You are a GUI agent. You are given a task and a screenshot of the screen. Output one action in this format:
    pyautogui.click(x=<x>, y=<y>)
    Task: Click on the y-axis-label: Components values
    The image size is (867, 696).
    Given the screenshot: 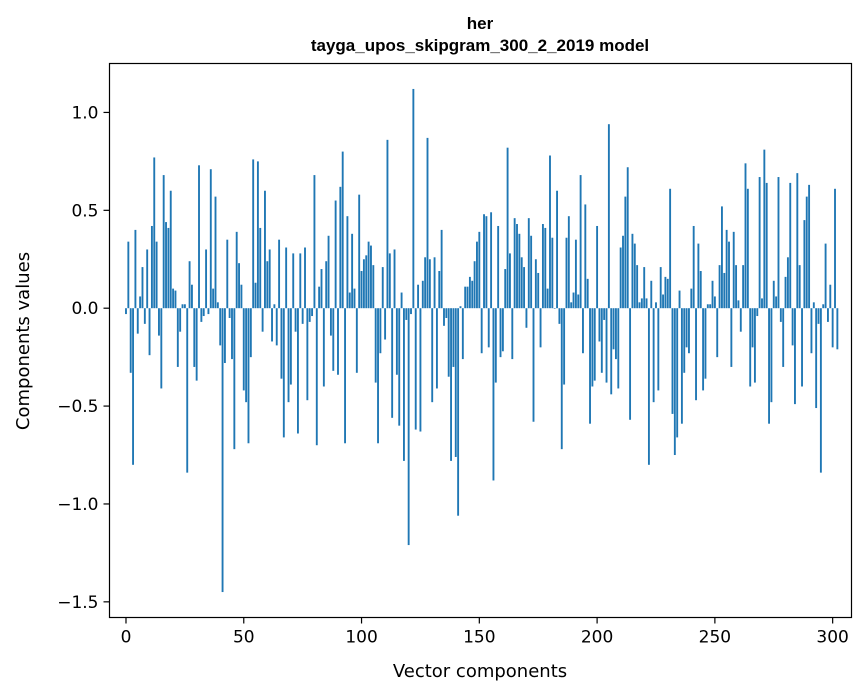 What is the action you would take?
    pyautogui.click(x=23, y=341)
    